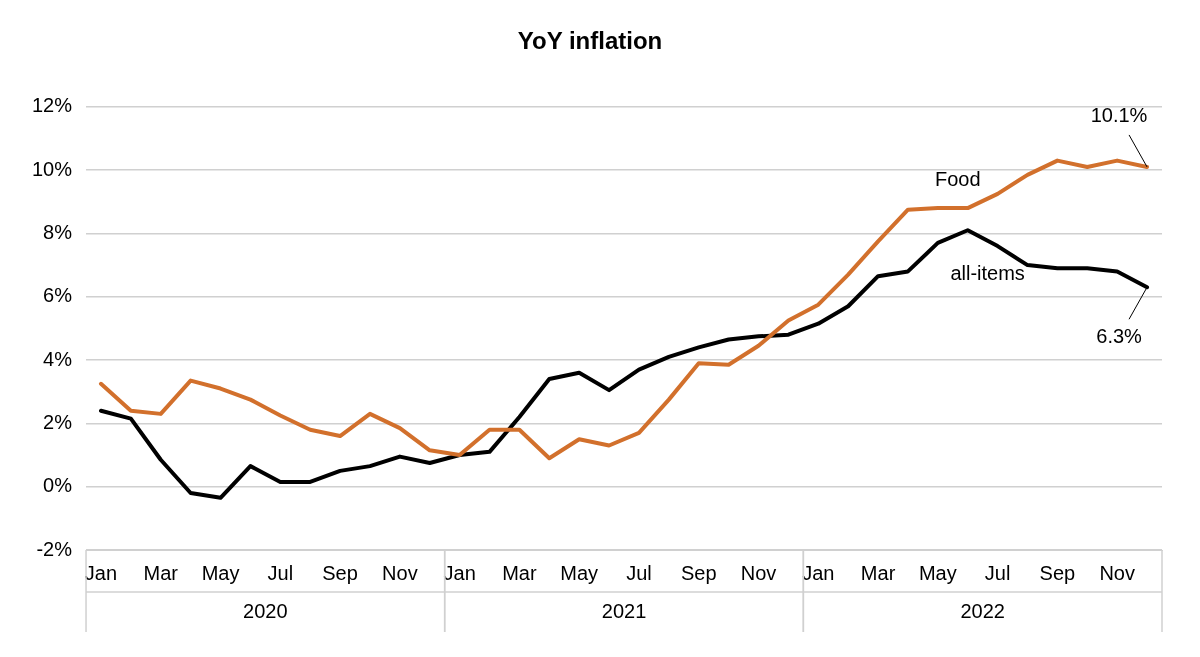  I want to click on y-tick-label: 2%, so click(58, 421).